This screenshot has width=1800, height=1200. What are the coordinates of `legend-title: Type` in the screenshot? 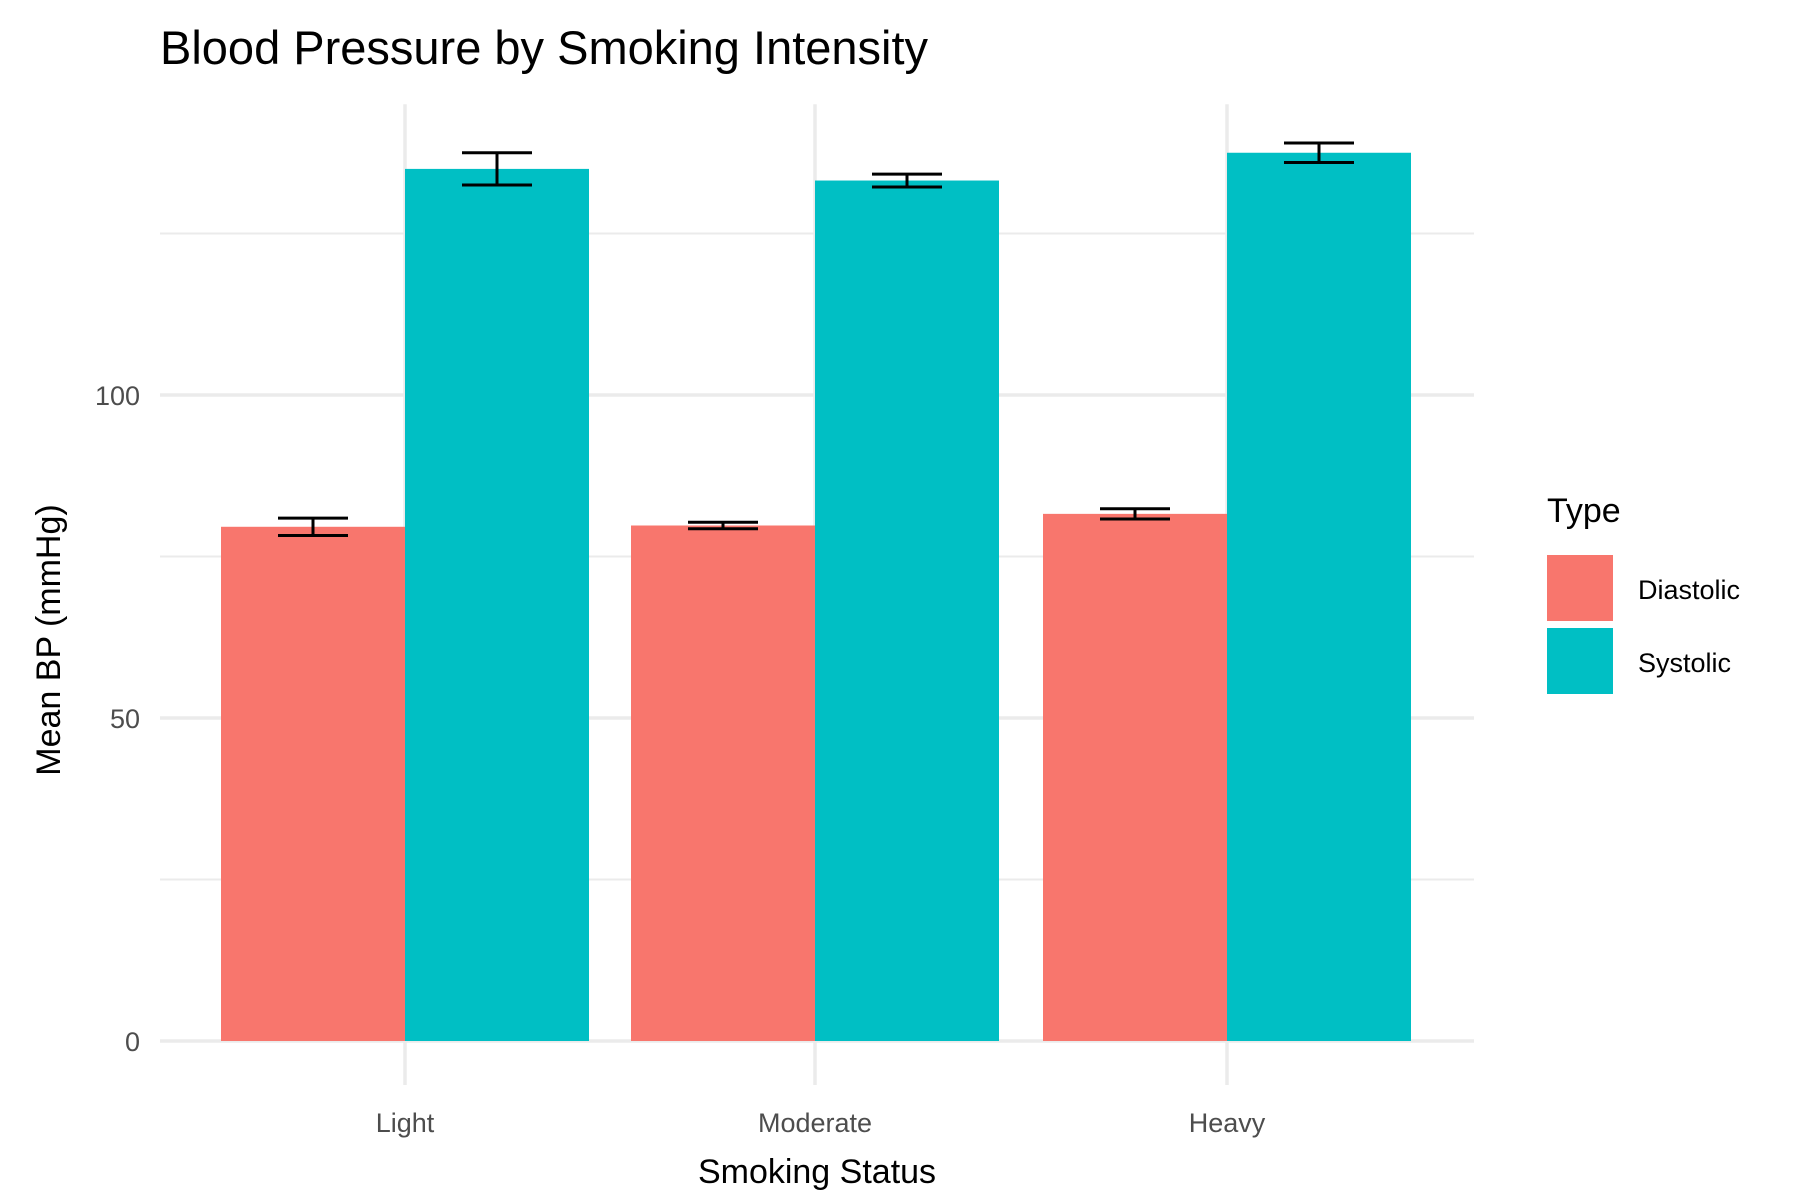 It's located at (1584, 511).